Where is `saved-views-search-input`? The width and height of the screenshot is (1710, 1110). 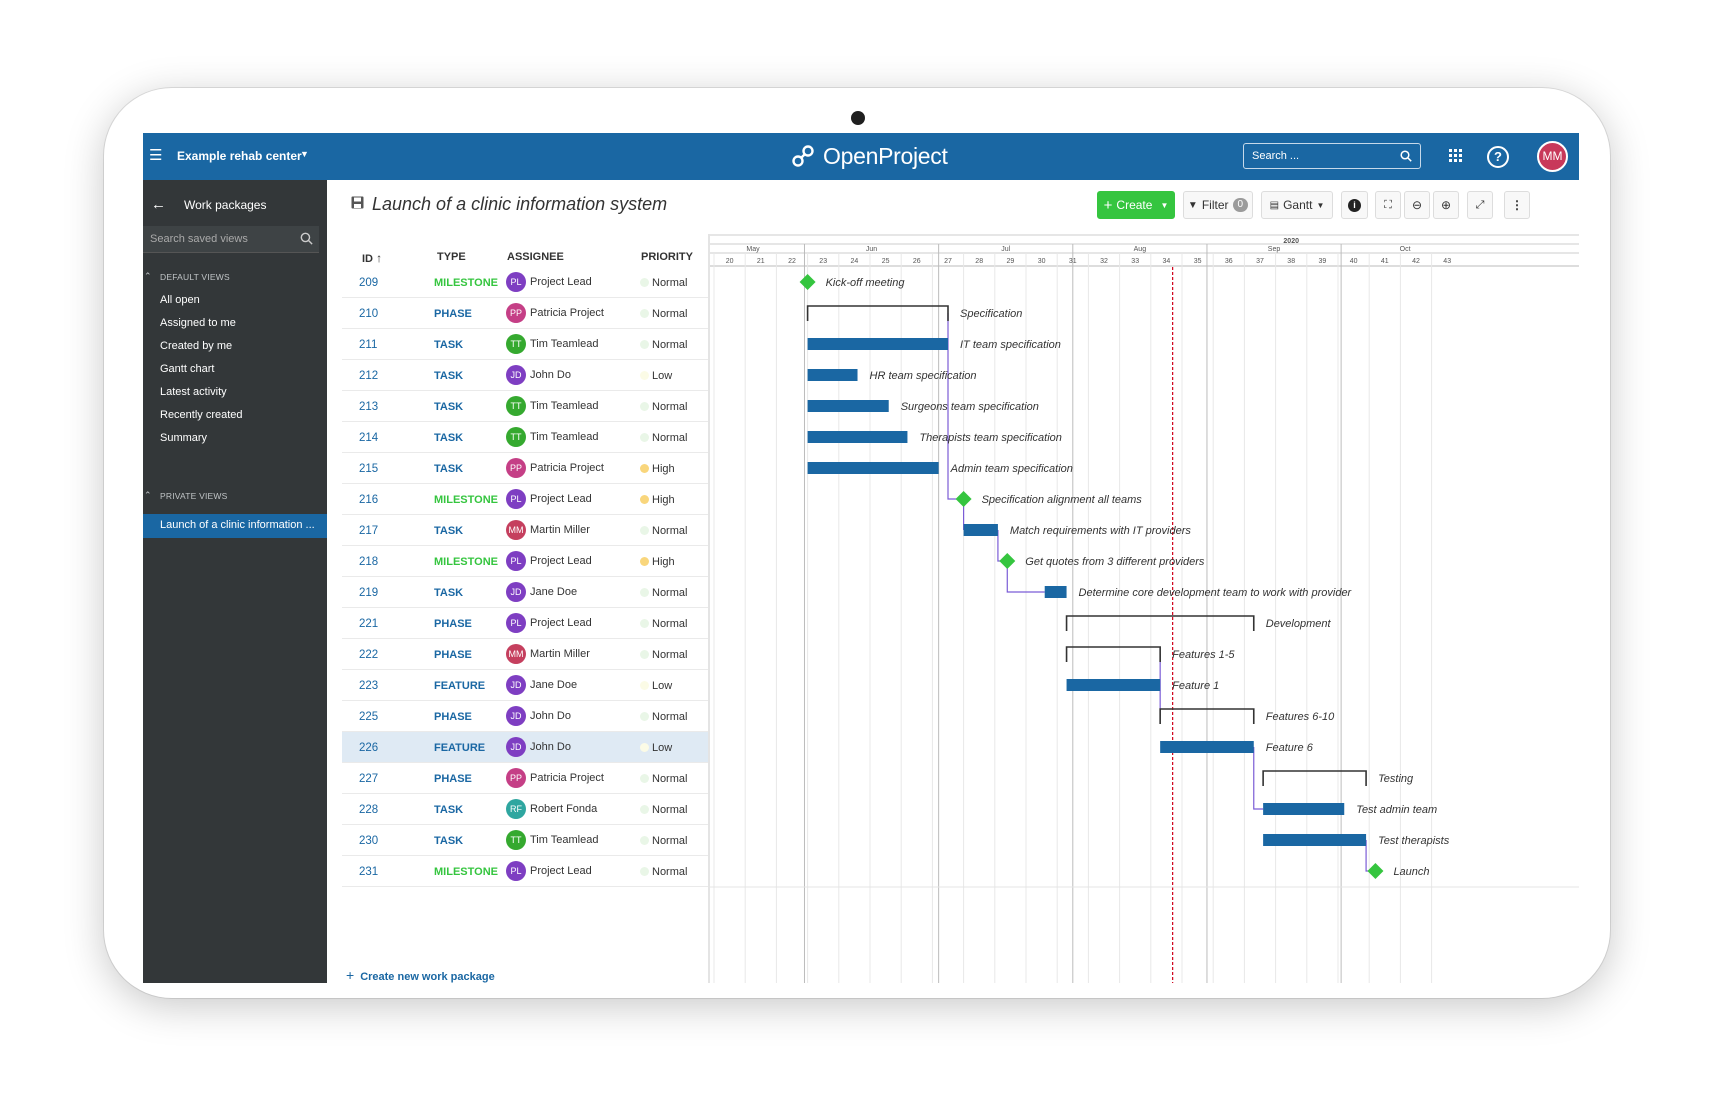 saved-views-search-input is located at coordinates (215, 239).